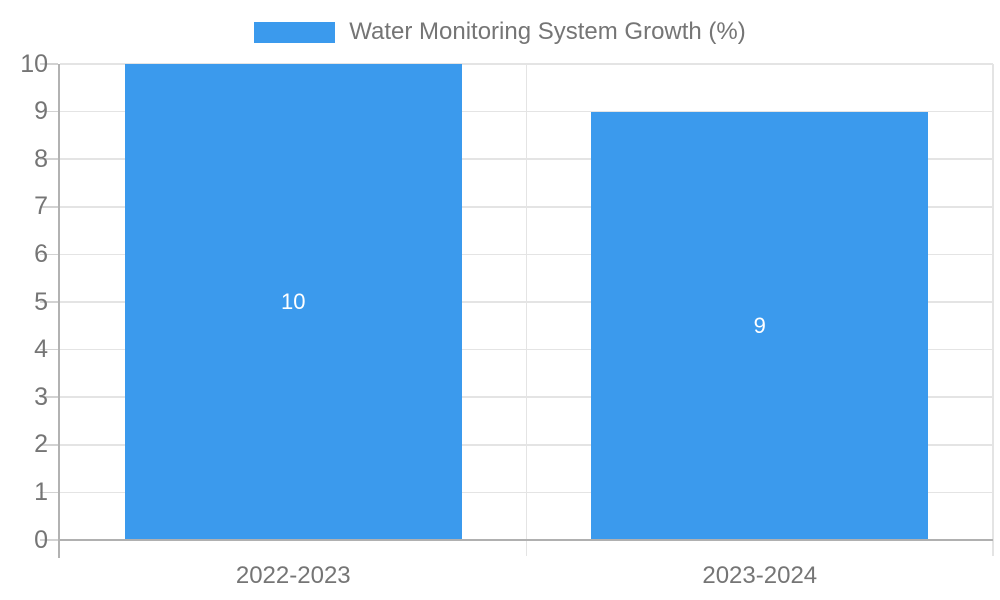 This screenshot has width=1000, height=600. Describe the element at coordinates (295, 32) in the screenshot. I see `legend-swatch` at that location.